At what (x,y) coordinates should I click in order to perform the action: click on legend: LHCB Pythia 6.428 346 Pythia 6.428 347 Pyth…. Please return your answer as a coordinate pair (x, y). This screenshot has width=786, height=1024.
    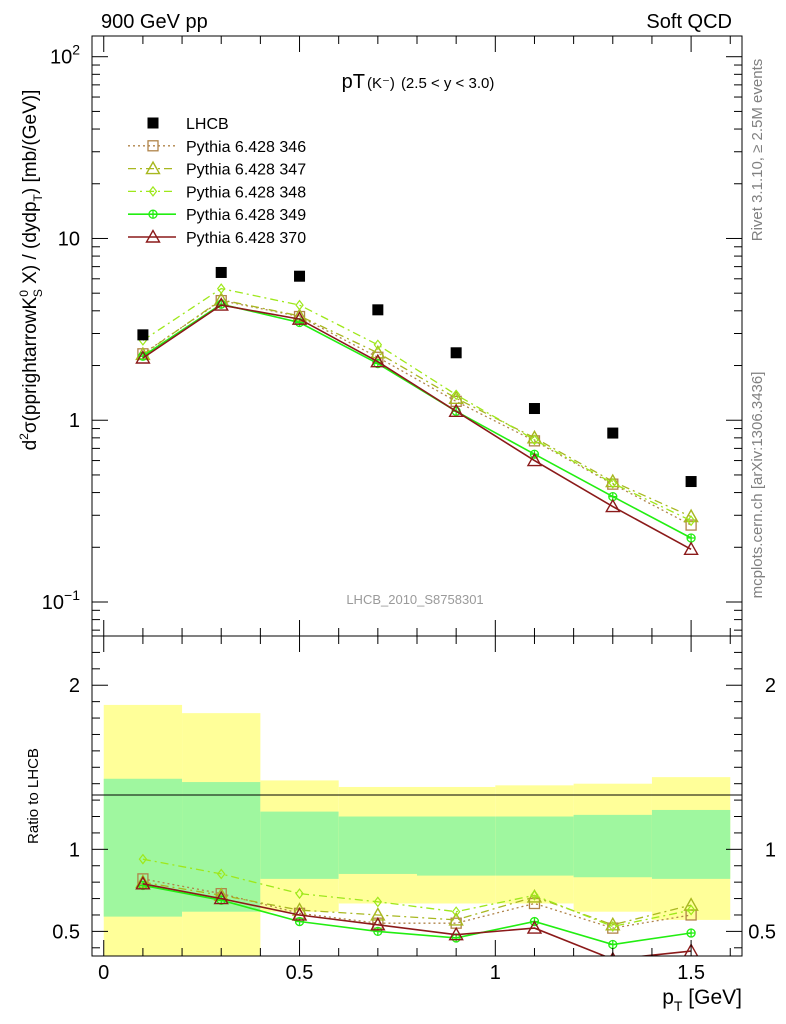
    Looking at the image, I should click on (217, 181).